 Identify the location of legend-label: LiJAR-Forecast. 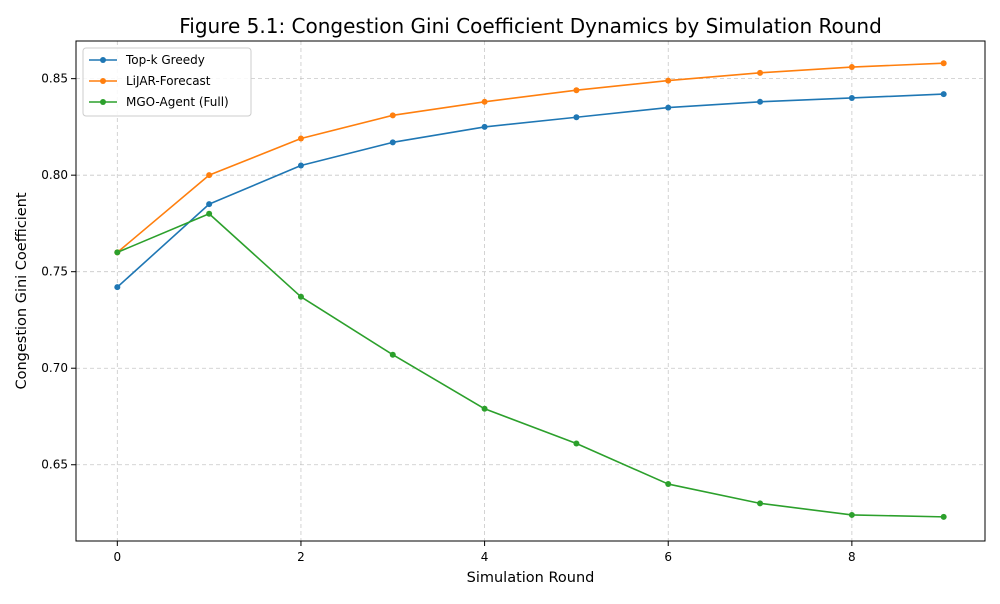
(168, 81).